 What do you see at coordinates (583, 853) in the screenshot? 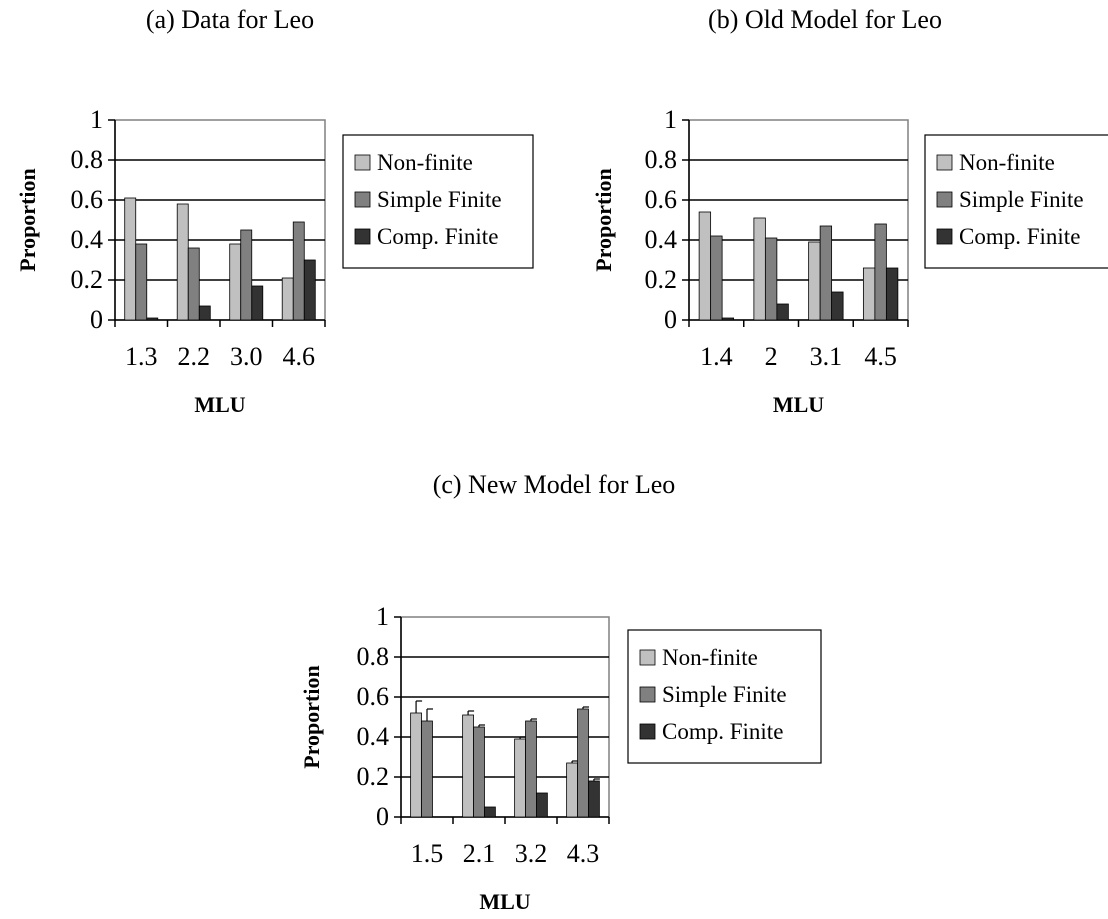
I see `x-tick-label: 4.3` at bounding box center [583, 853].